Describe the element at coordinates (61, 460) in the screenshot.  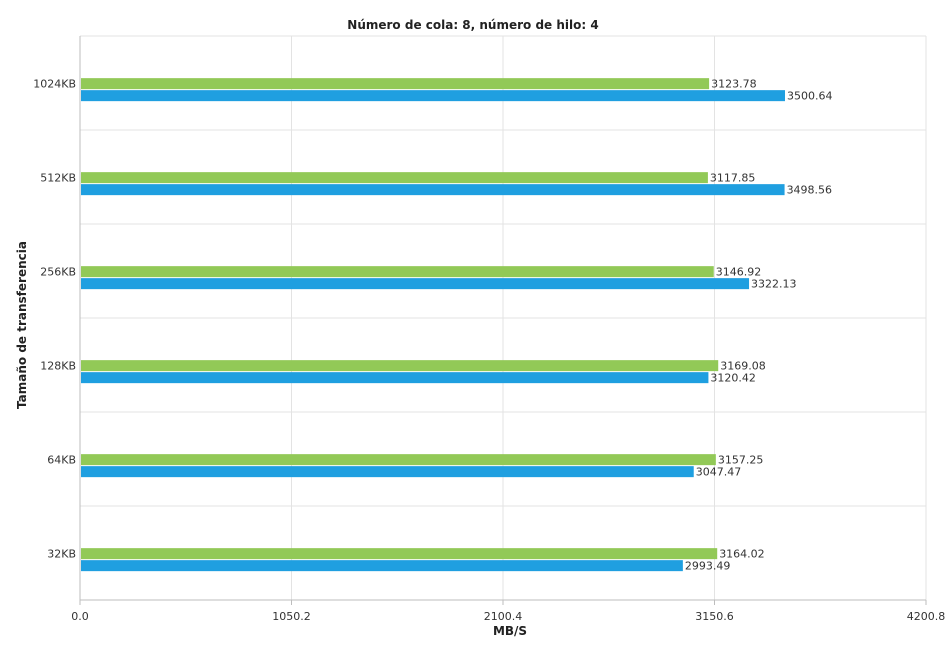
I see `y-tick-label: 64KB` at that location.